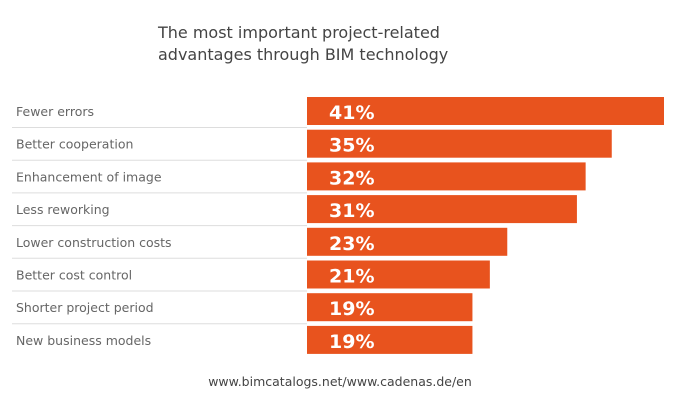  I want to click on category-label: Shorter project period, so click(85, 307).